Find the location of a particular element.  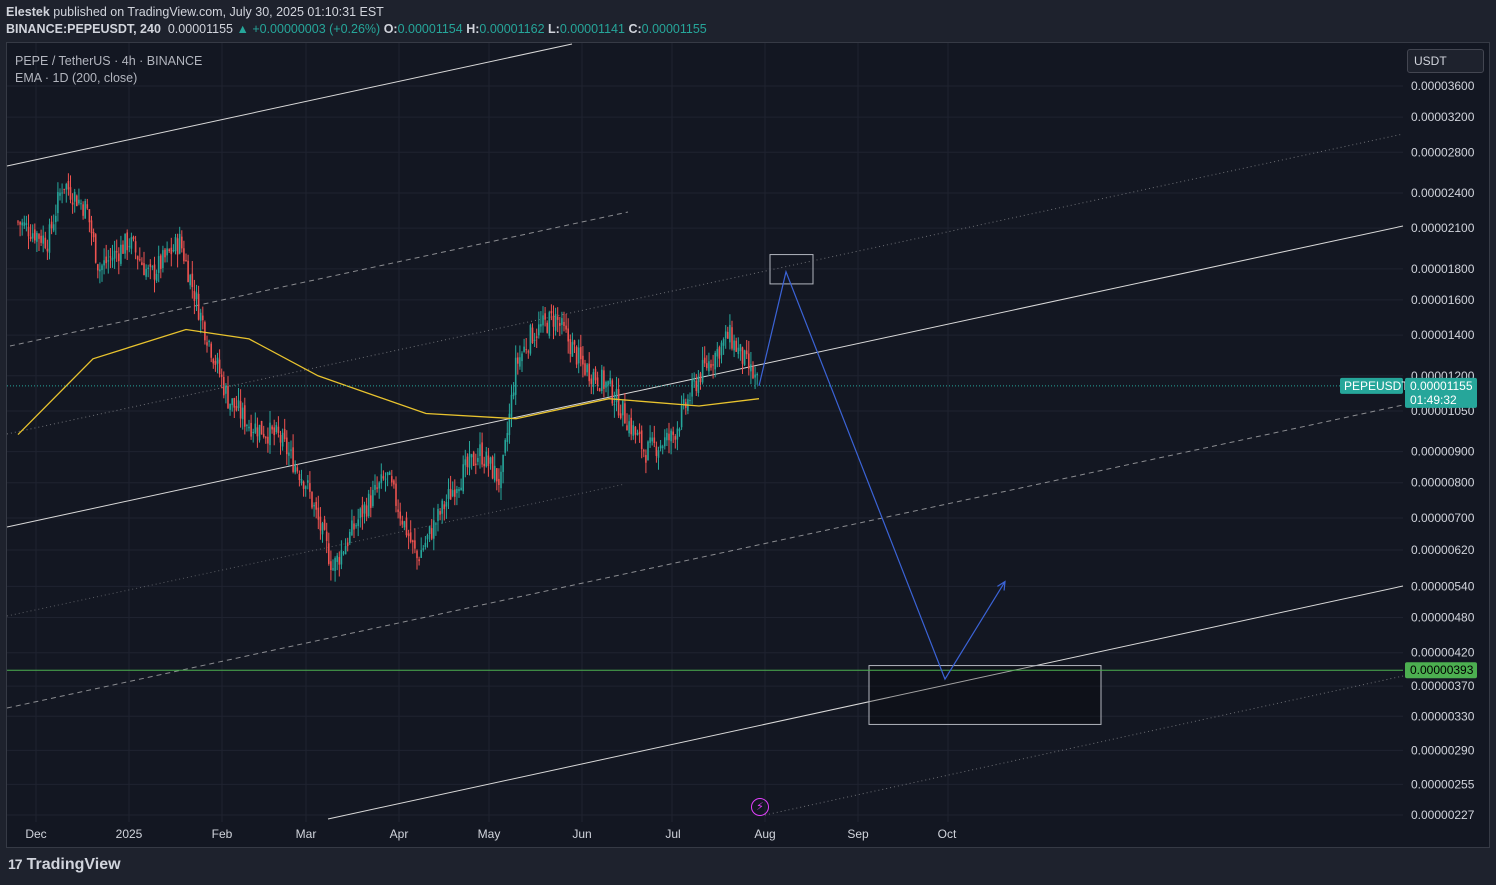

price-axis-label: 0.00000330 is located at coordinates (1443, 716).